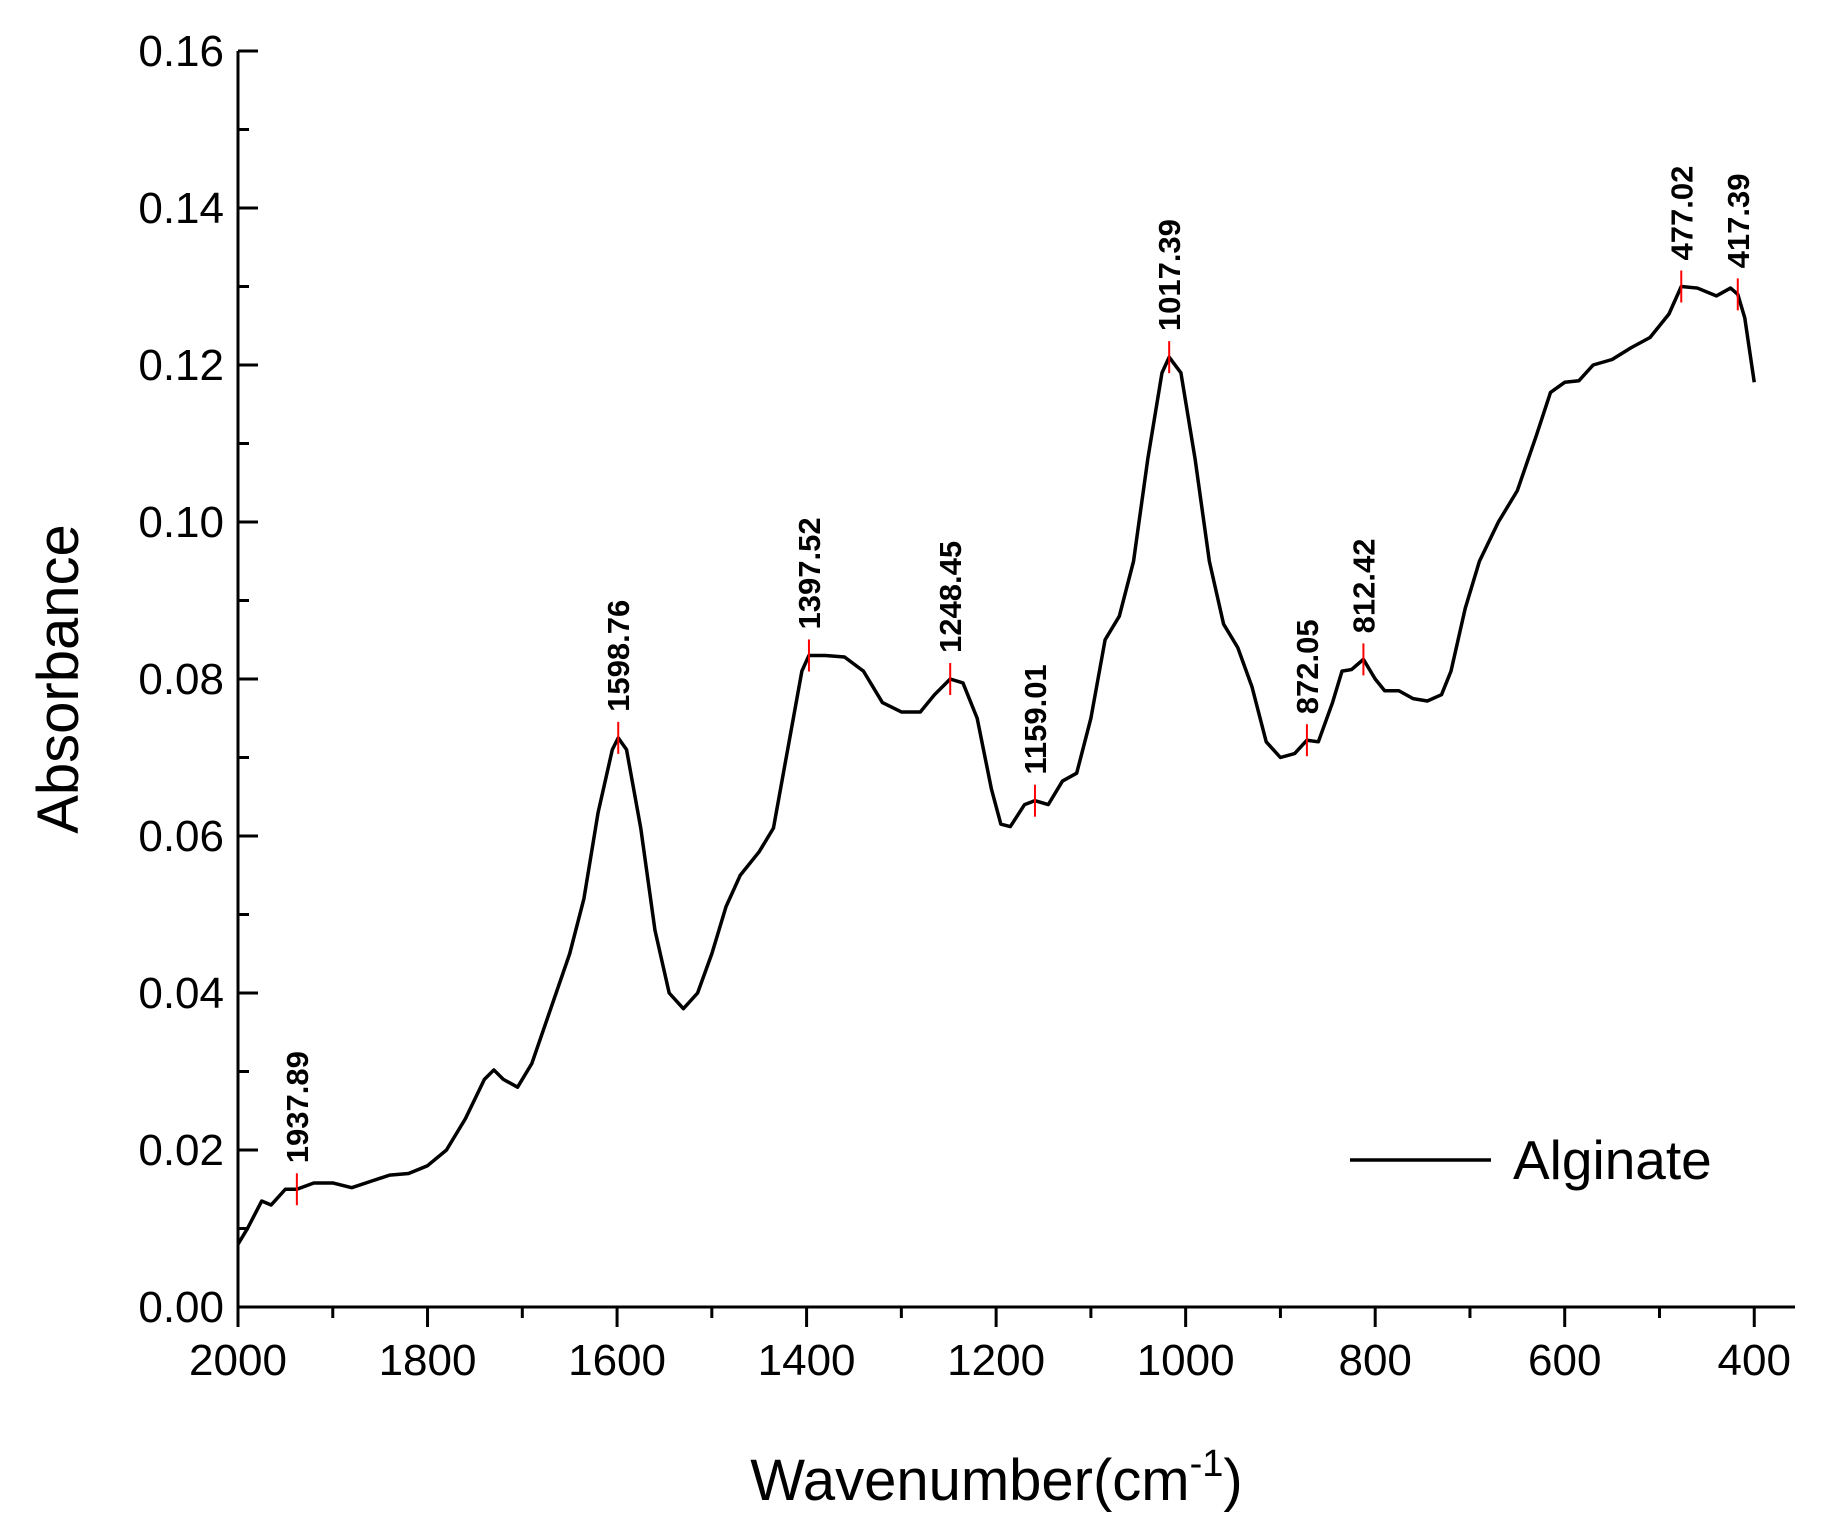 This screenshot has width=1824, height=1530. Describe the element at coordinates (1232, 1480) in the screenshot. I see `x-axis-title-suffix: )` at that location.